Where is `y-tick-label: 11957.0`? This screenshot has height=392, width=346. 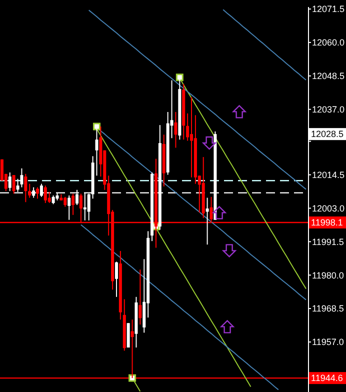 y-tick-label: 11957.0 is located at coordinates (328, 342).